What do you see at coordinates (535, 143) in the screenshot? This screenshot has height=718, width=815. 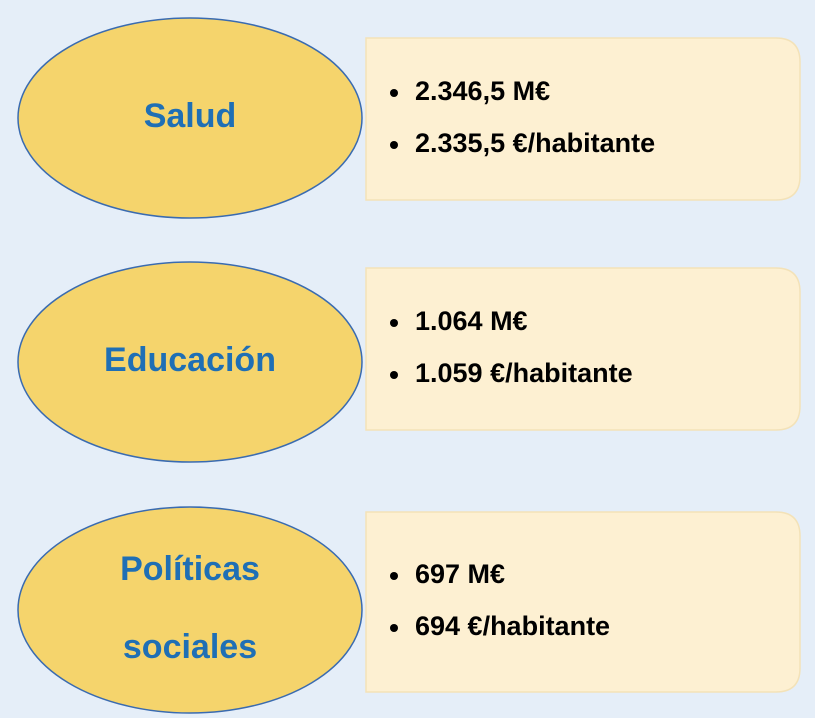 I see `bullet-text: 2.335,5 €/habitante` at bounding box center [535, 143].